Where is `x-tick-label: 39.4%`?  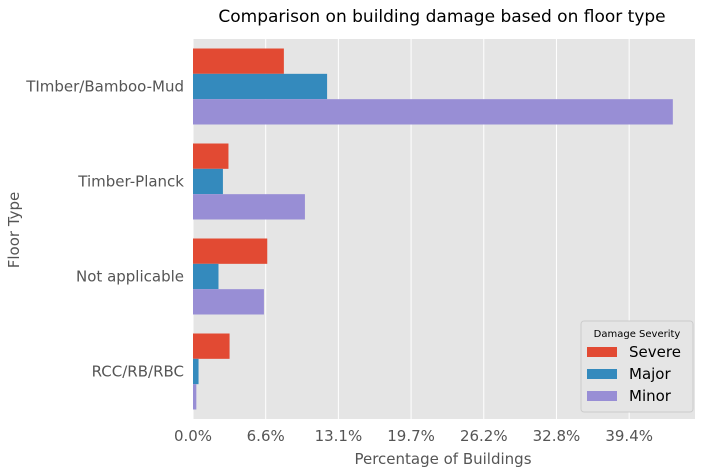 x-tick-label: 39.4% is located at coordinates (629, 436).